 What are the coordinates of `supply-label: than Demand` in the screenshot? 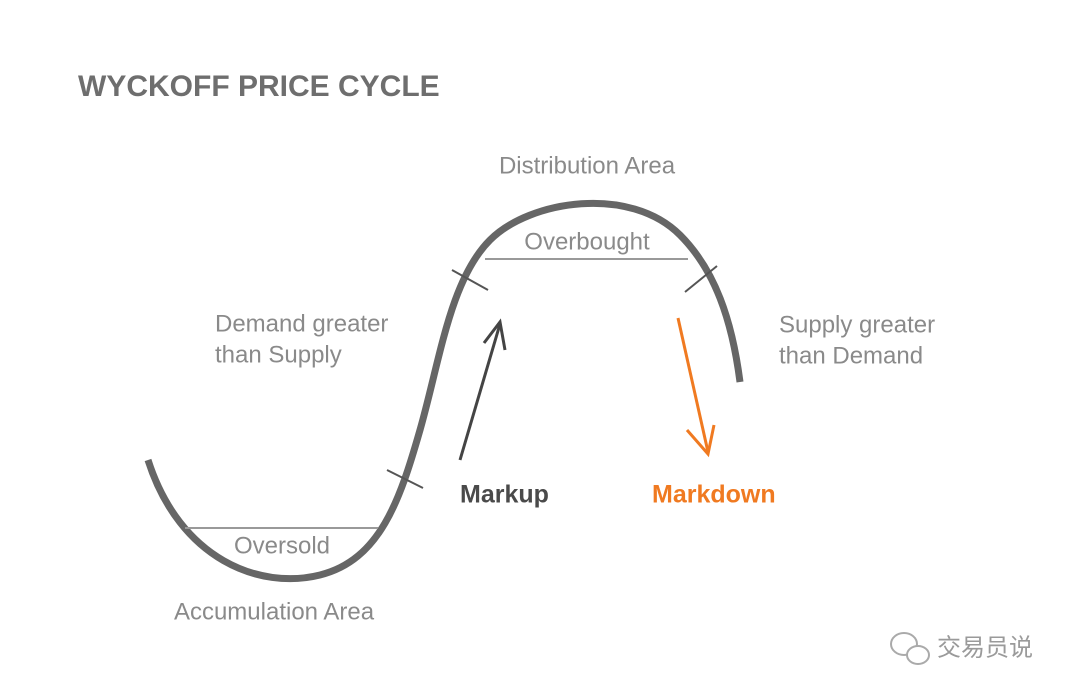 It's located at (851, 355).